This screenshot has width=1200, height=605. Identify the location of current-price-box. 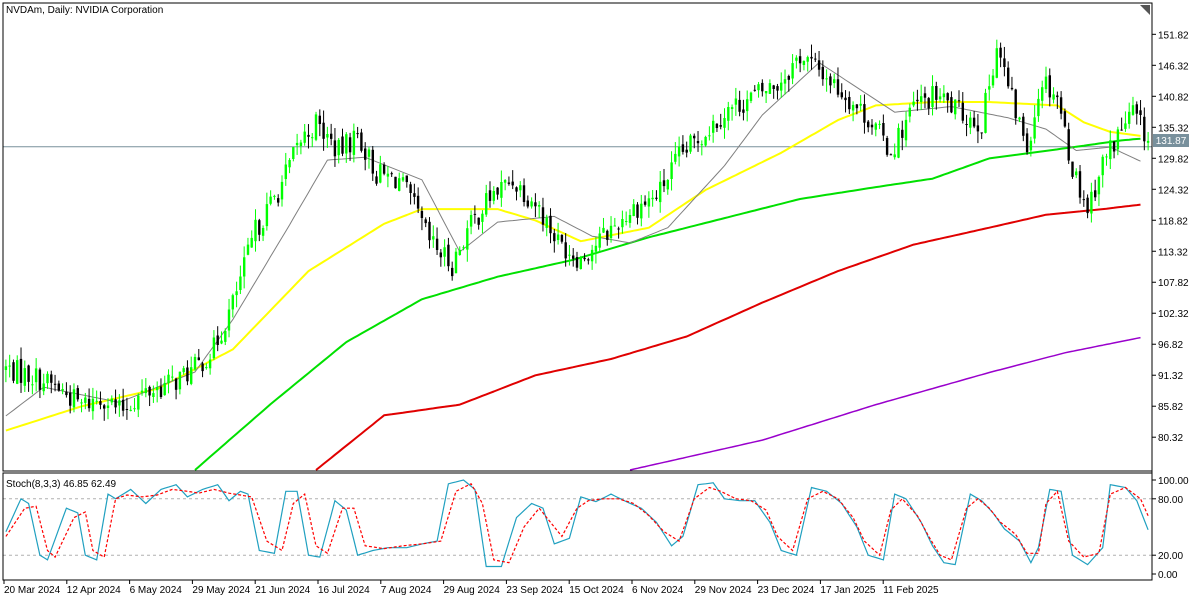
(1171, 140).